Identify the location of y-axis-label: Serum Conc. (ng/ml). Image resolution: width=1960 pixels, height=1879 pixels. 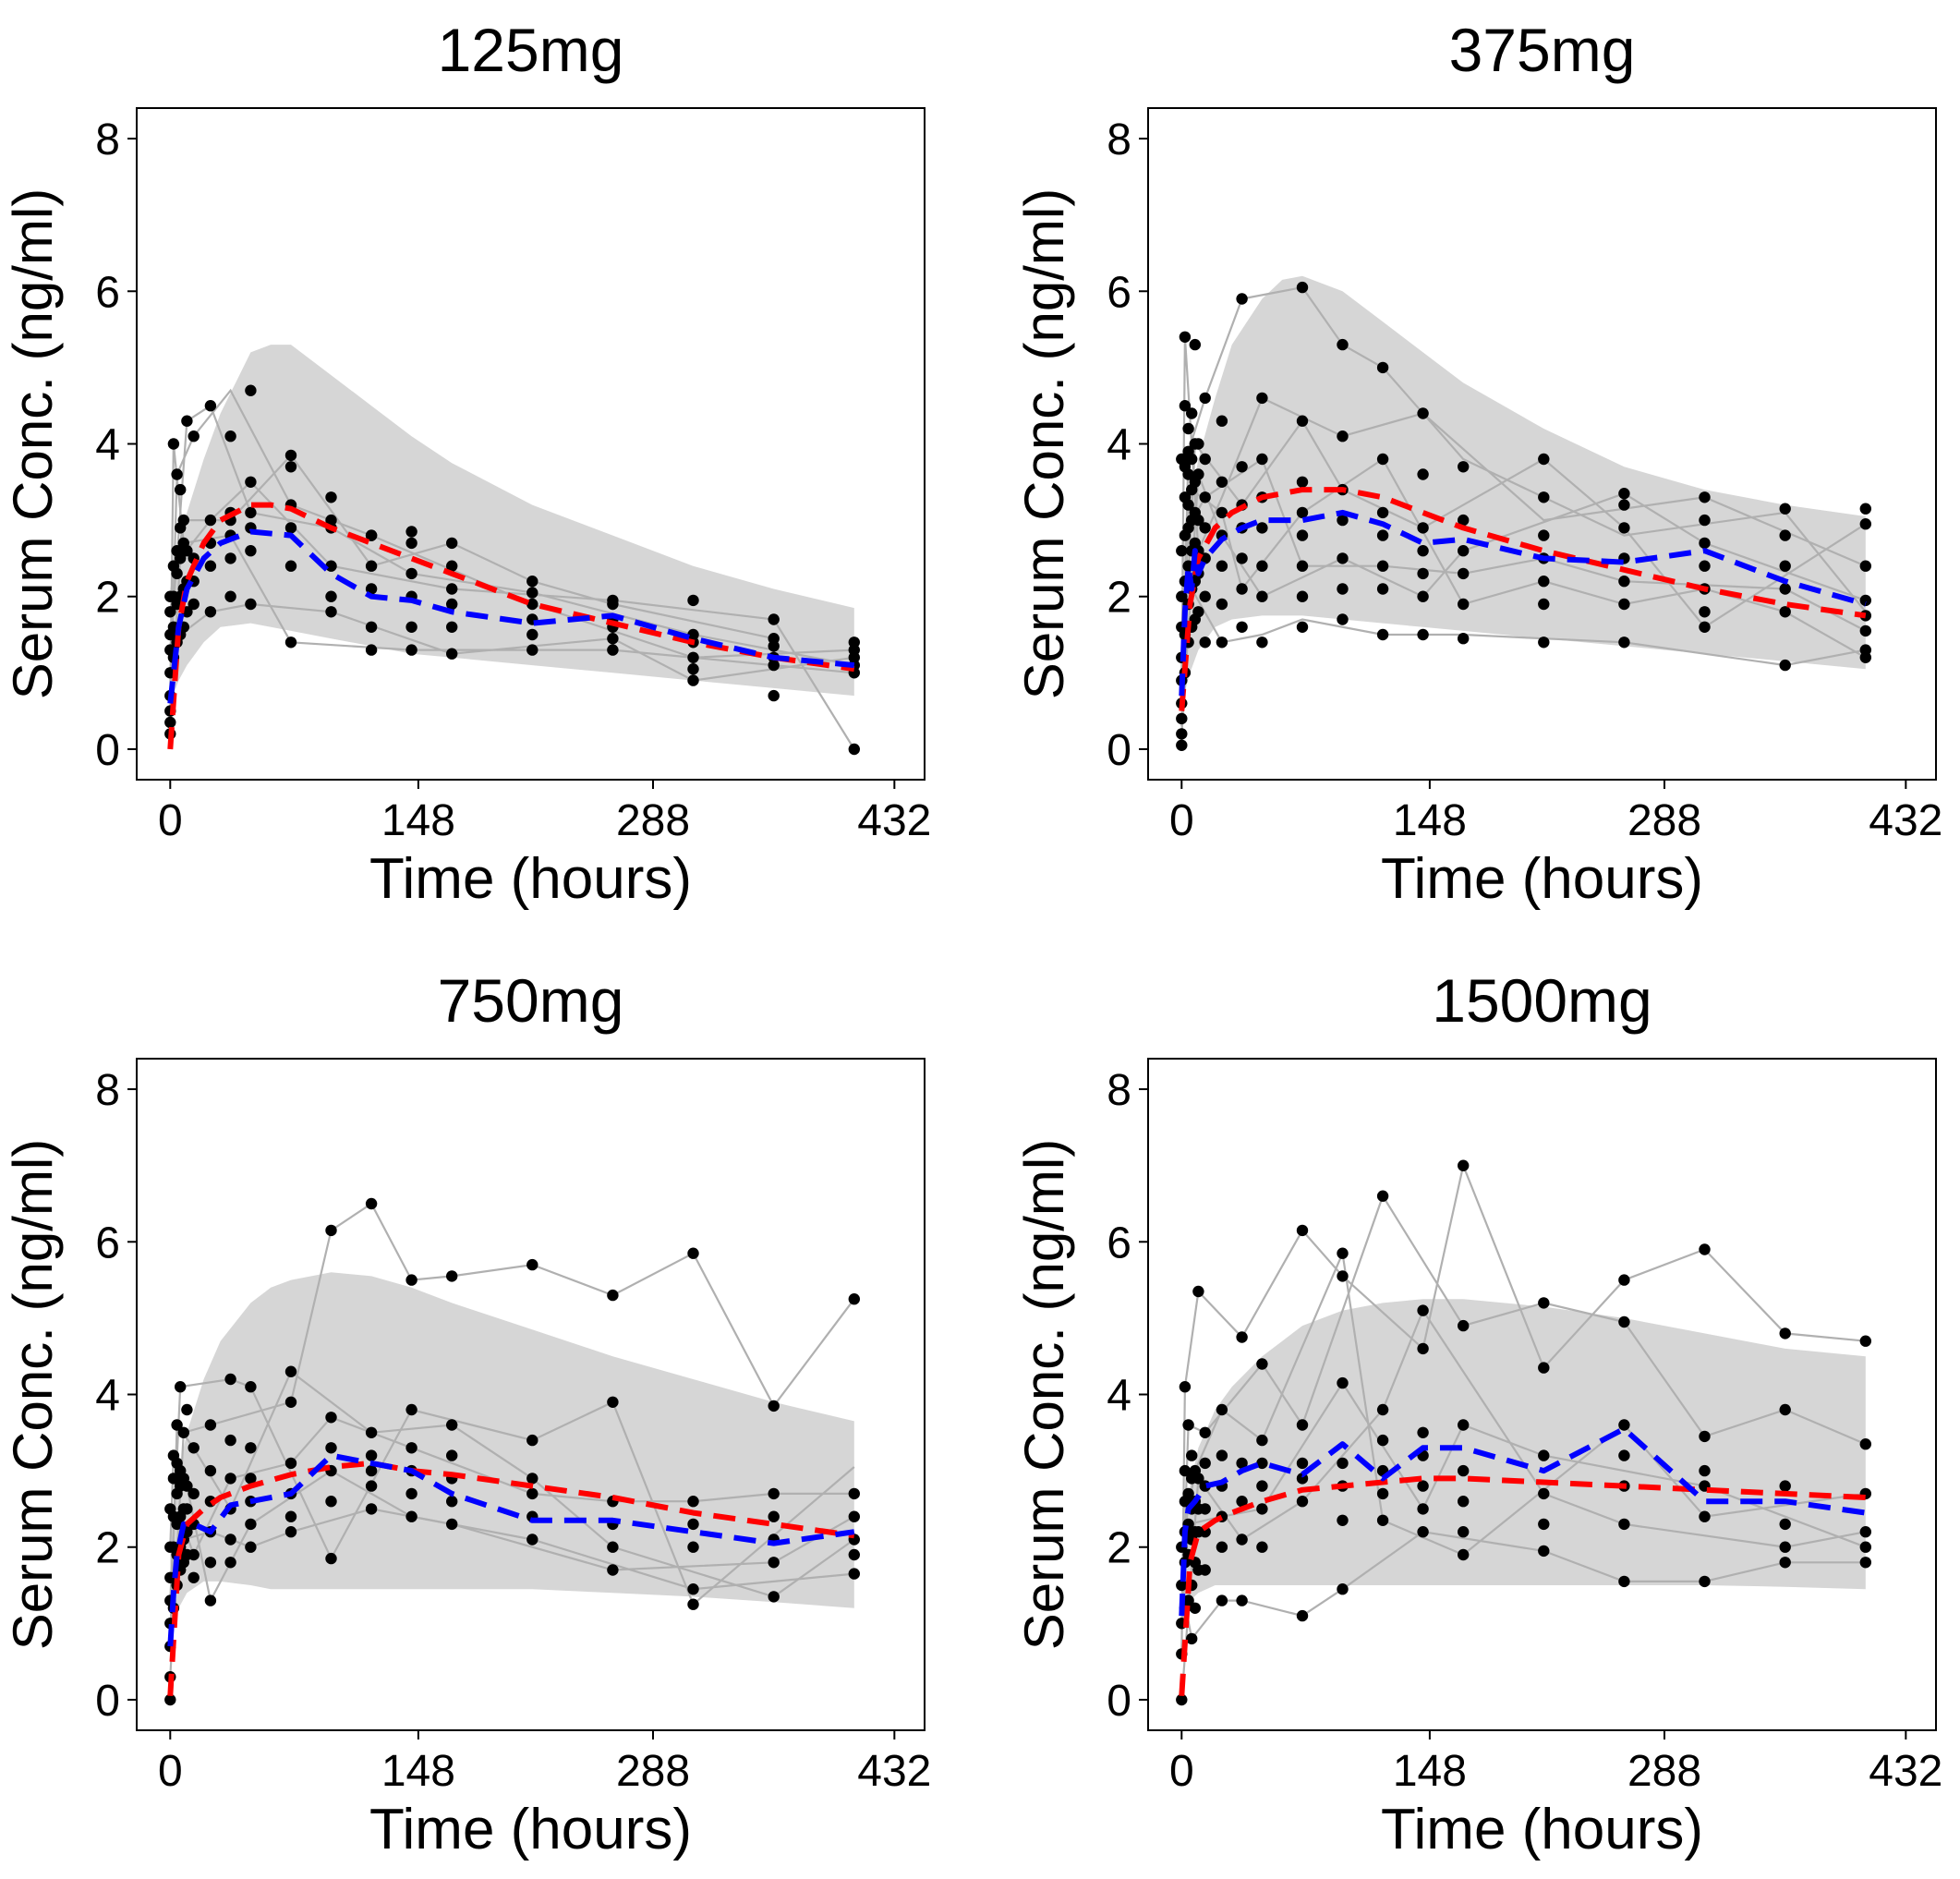
(33, 1394).